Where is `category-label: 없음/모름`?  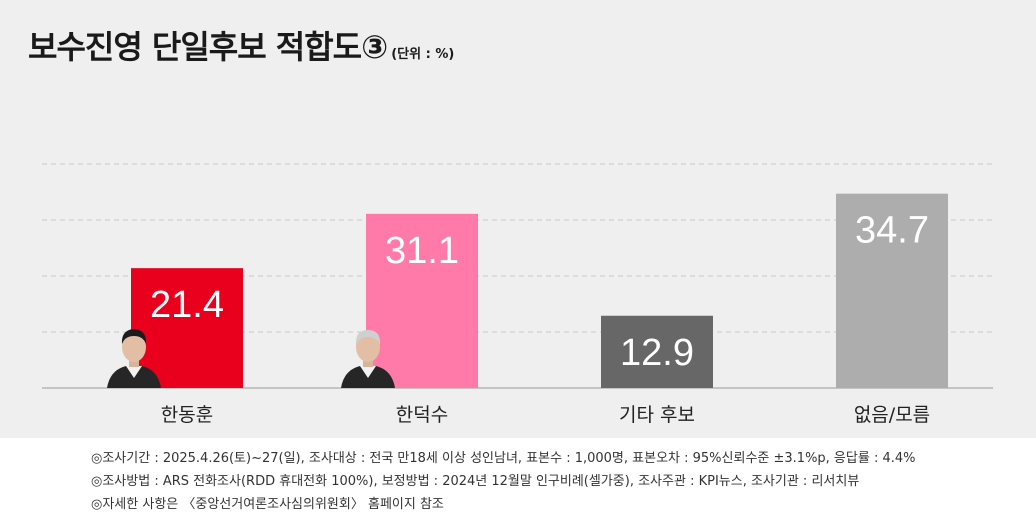 category-label: 없음/모름 is located at coordinates (892, 415).